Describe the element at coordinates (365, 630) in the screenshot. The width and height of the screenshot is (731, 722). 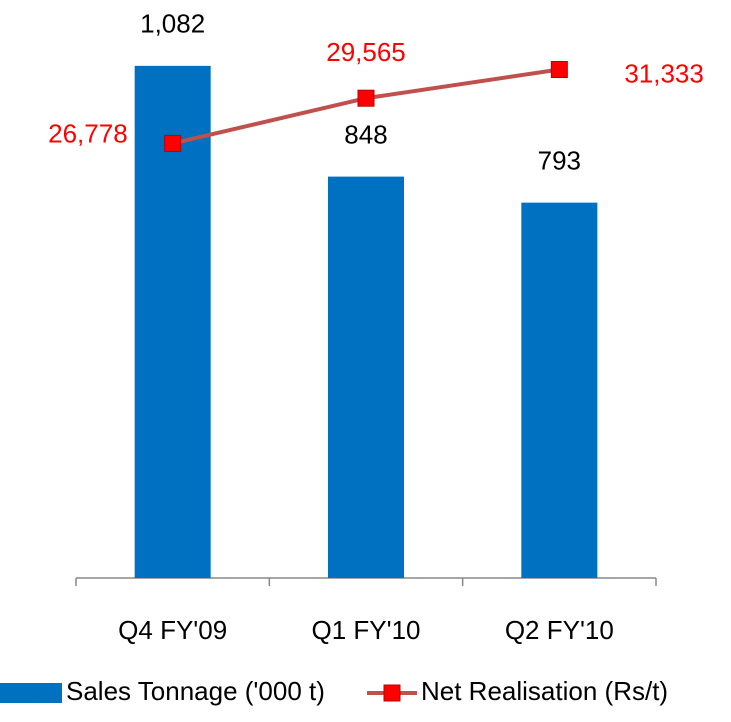
I see `x-tick-label: Q1 FY'10` at that location.